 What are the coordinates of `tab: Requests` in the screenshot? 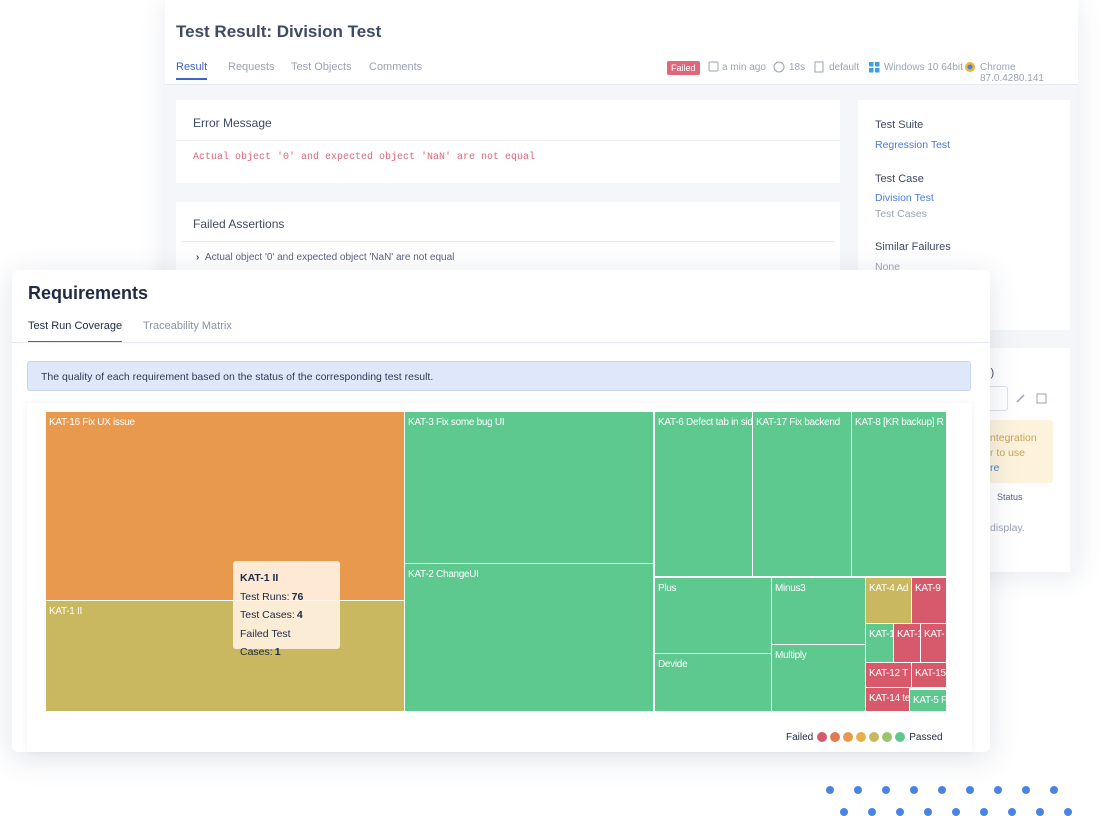 It's located at (251, 67).